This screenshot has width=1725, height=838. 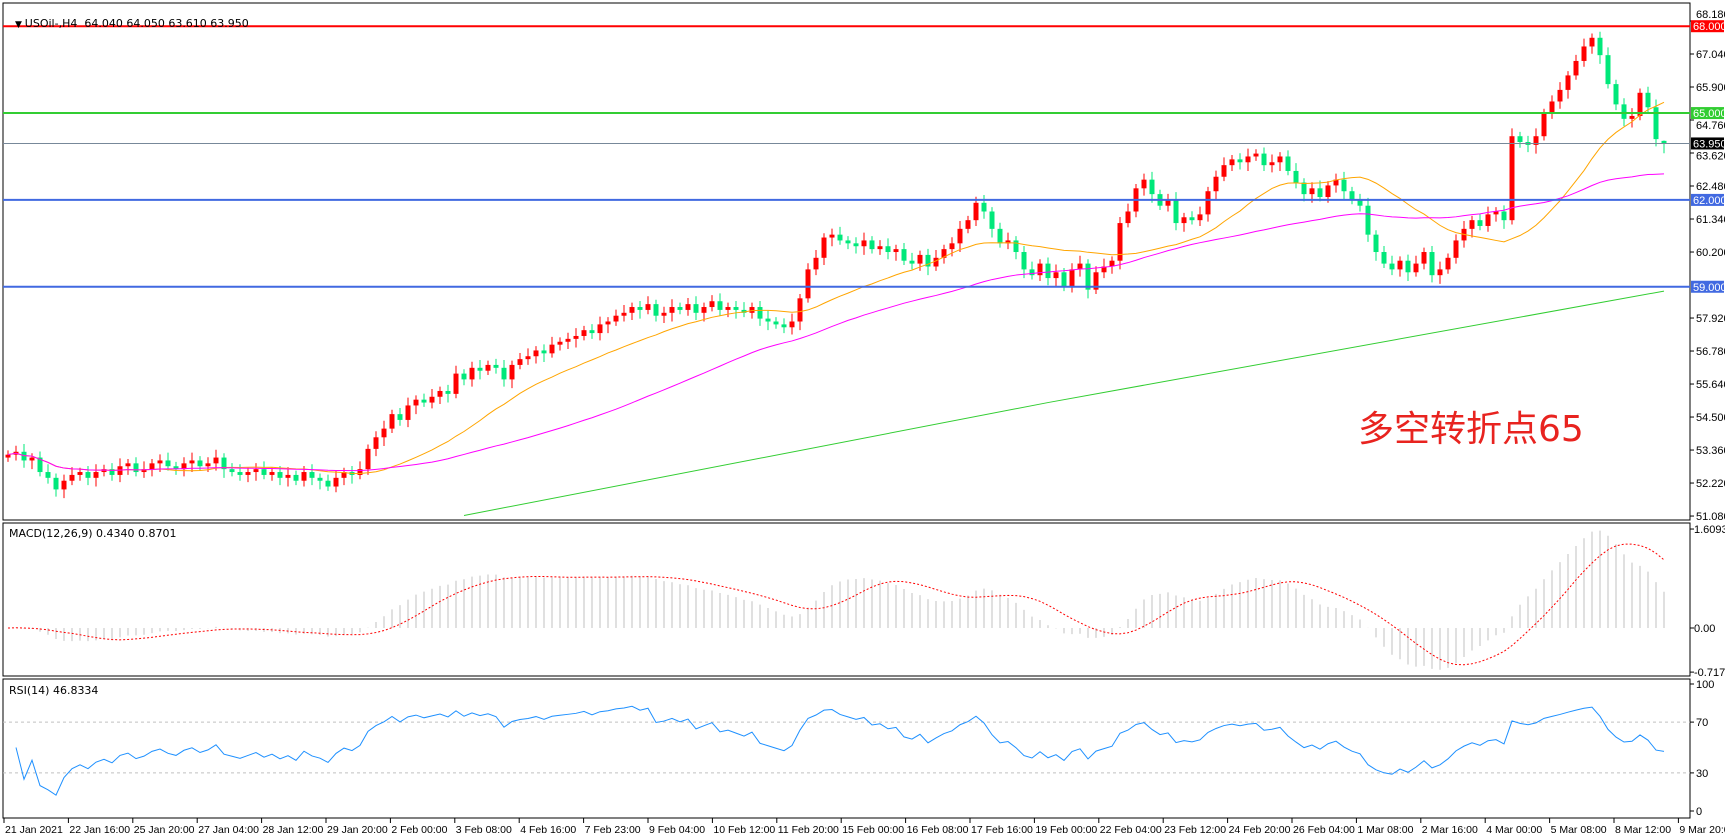 What do you see at coordinates (20, 25) in the screenshot?
I see `triangle-down-icon: ▼` at bounding box center [20, 25].